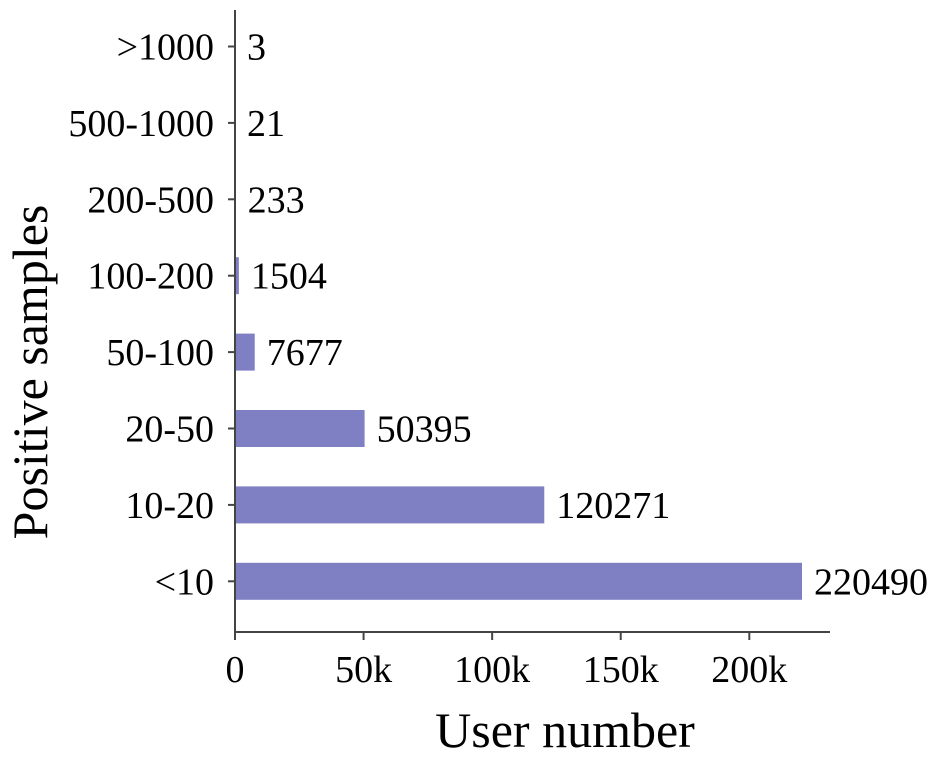 The width and height of the screenshot is (947, 768). Describe the element at coordinates (30, 372) in the screenshot. I see `y-axis-title: Positive samples` at that location.